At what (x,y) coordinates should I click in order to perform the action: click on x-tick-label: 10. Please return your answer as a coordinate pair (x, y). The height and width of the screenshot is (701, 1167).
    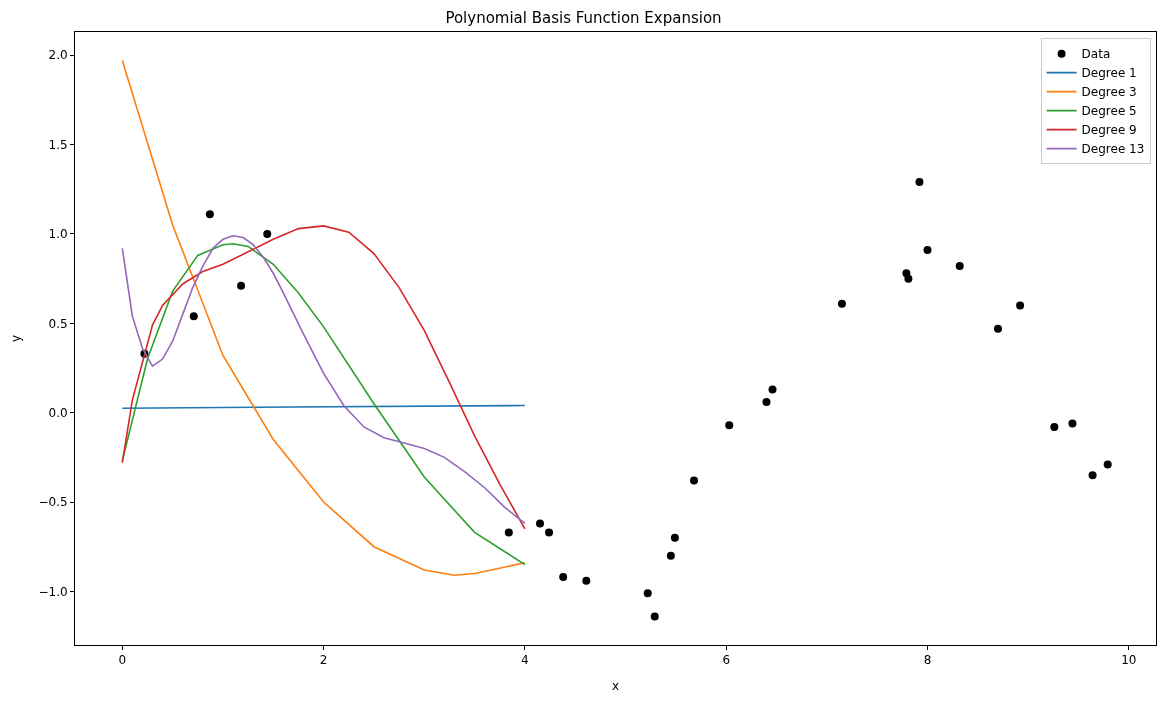
    Looking at the image, I should click on (1129, 660).